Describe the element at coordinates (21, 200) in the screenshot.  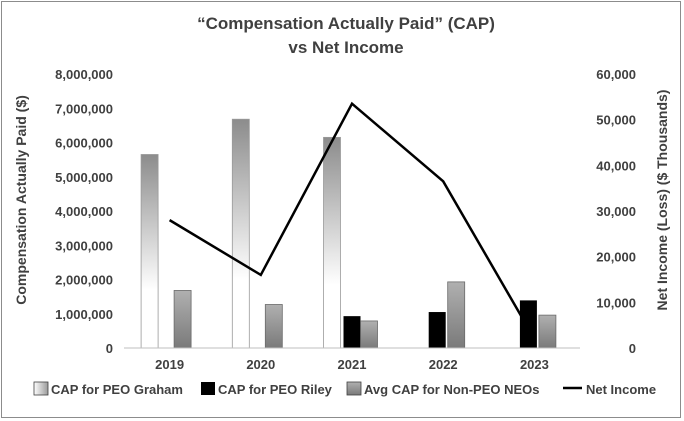
I see `y-axis-label: Compensation Actually Paid ($)` at that location.